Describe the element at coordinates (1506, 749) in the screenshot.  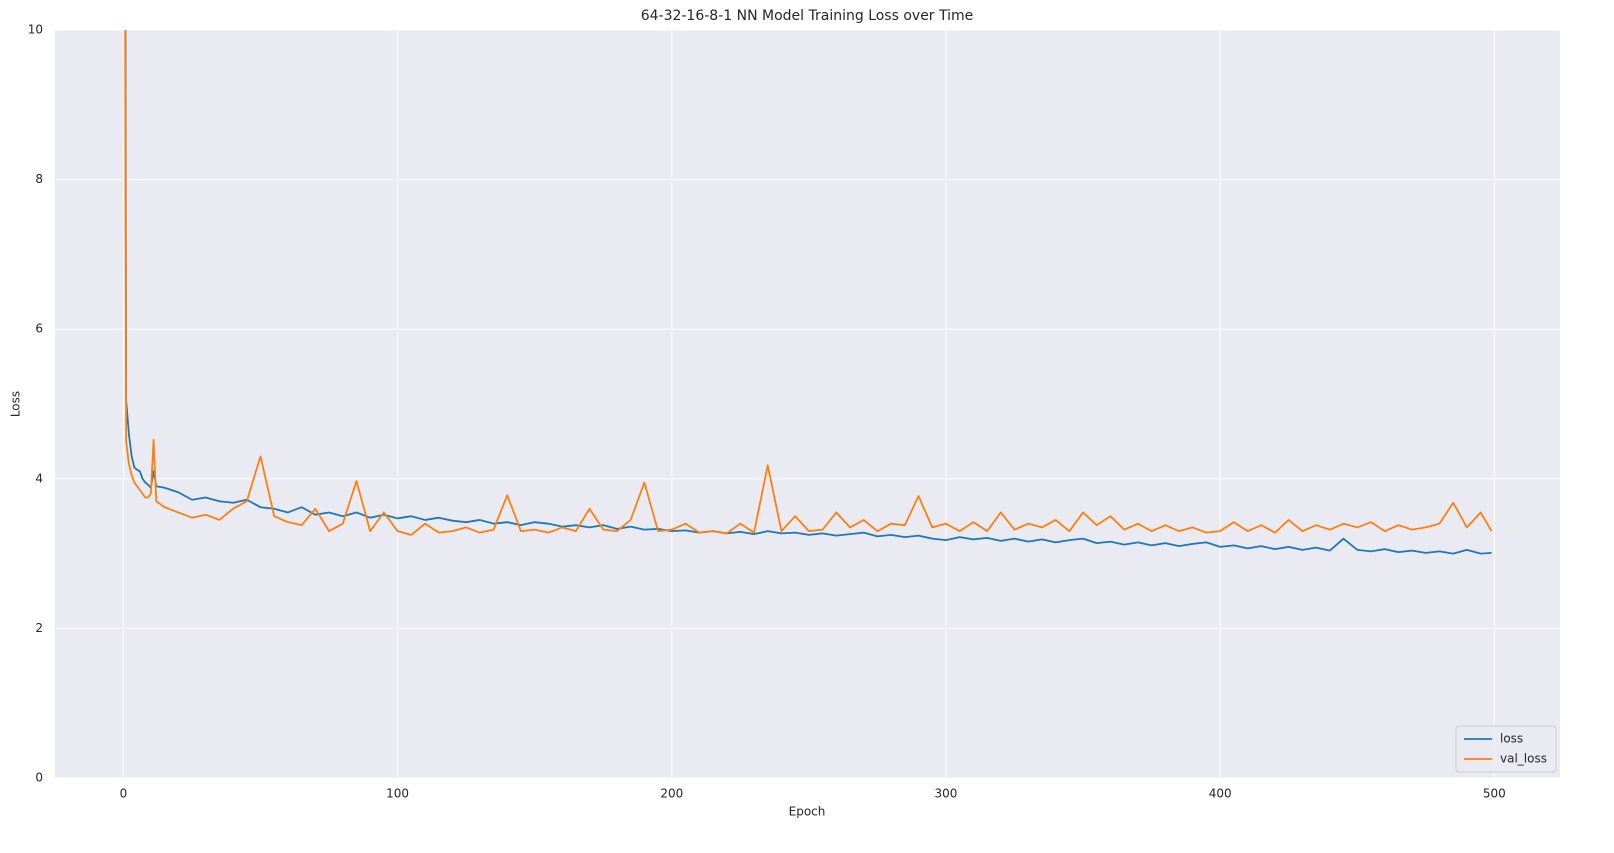
I see `legend-box` at that location.